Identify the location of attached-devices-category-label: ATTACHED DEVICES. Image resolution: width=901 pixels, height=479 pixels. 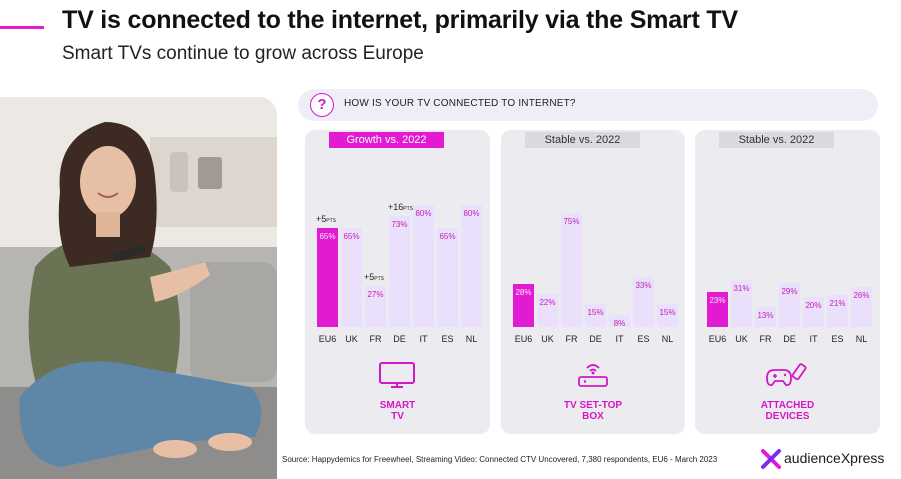
(787, 411).